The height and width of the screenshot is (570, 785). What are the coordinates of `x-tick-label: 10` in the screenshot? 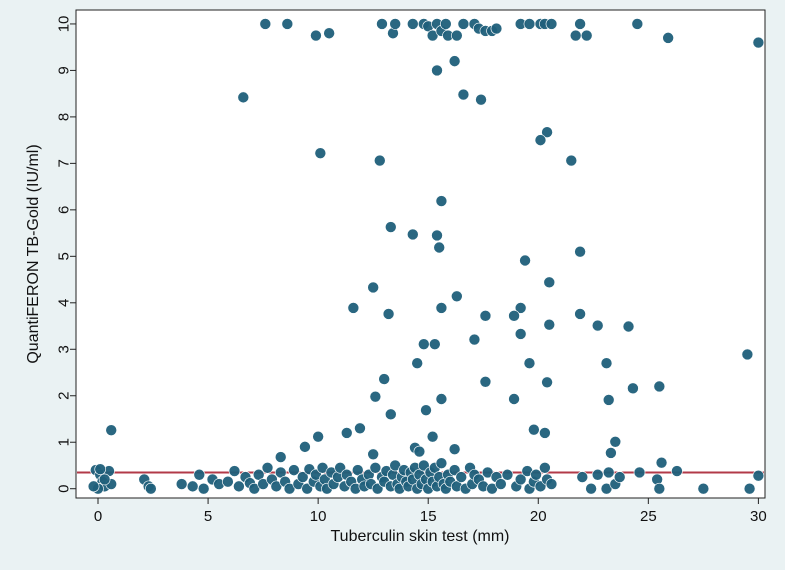 It's located at (318, 516).